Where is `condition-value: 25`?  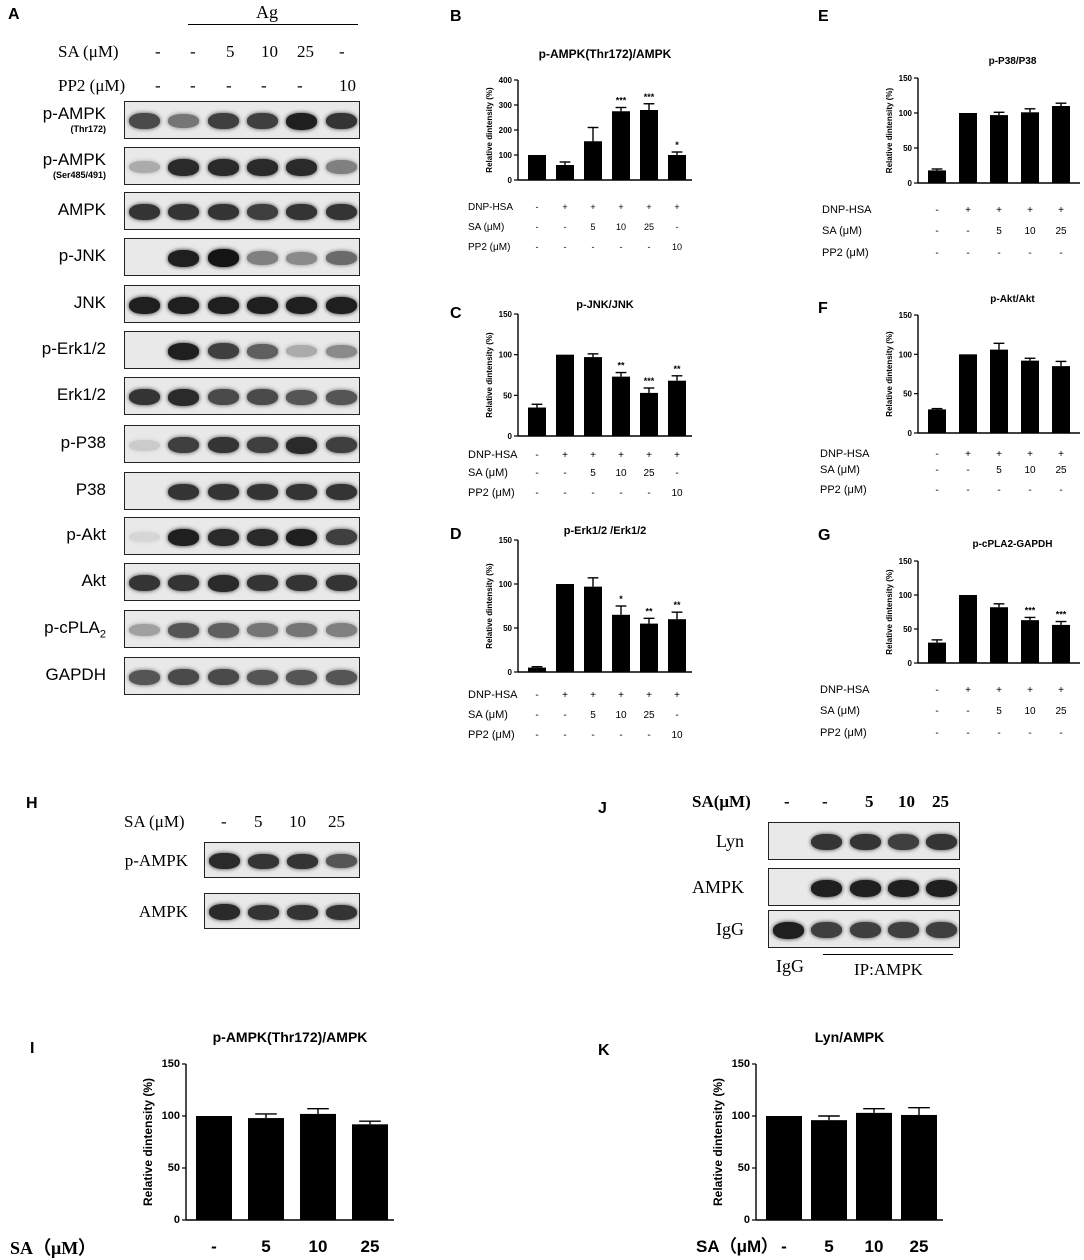
condition-value: 25 is located at coordinates (1061, 231).